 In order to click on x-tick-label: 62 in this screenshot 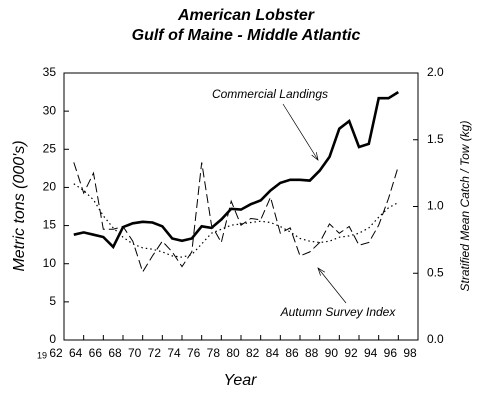, I will do `click(56, 353)`.